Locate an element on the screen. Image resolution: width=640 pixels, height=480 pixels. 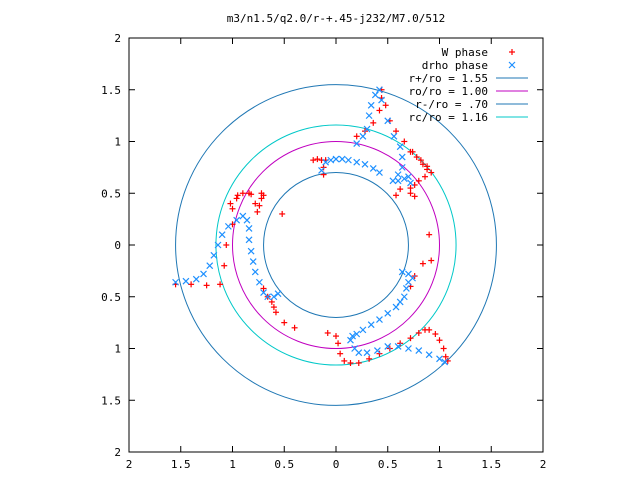
chart-title: m3/n1.5/q2.0/r-+.45-j232/M7.0/512 is located at coordinates (336, 18).